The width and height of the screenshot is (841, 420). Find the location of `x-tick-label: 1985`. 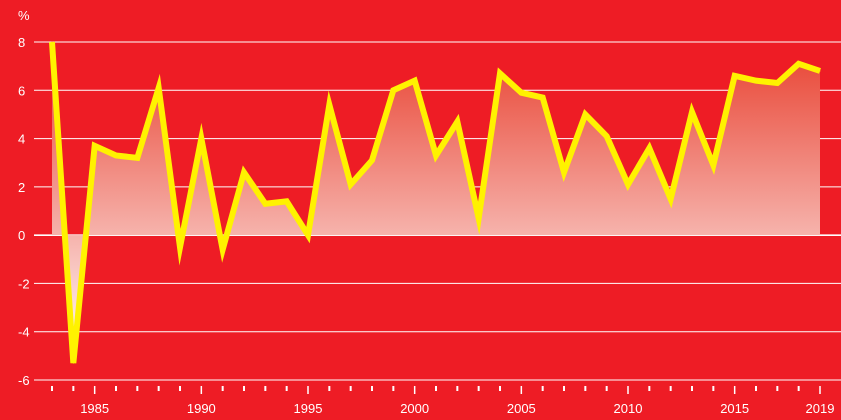

x-tick-label: 1985 is located at coordinates (94, 408).